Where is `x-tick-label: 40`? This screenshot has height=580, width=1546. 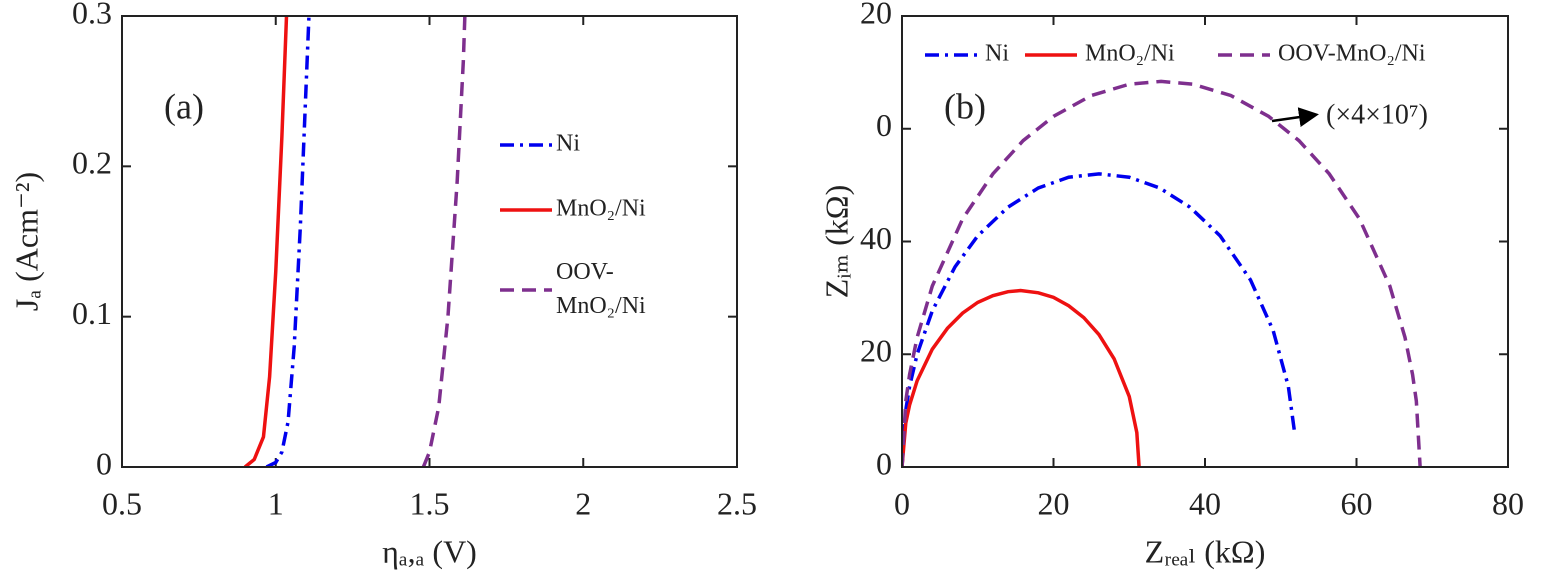 x-tick-label: 40 is located at coordinates (1205, 503).